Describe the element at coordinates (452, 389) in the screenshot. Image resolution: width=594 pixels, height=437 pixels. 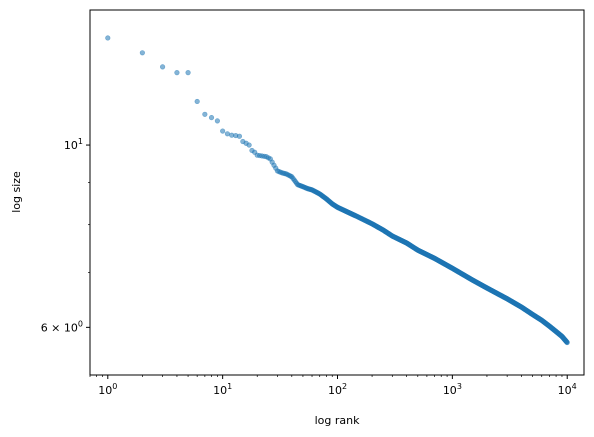
I see `x-tick-label: 10³` at that location.